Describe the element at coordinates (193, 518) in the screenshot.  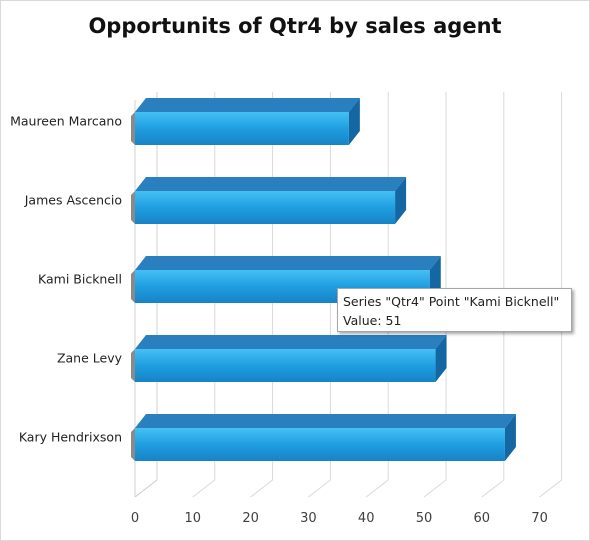
I see `x-tick-label: 10` at that location.